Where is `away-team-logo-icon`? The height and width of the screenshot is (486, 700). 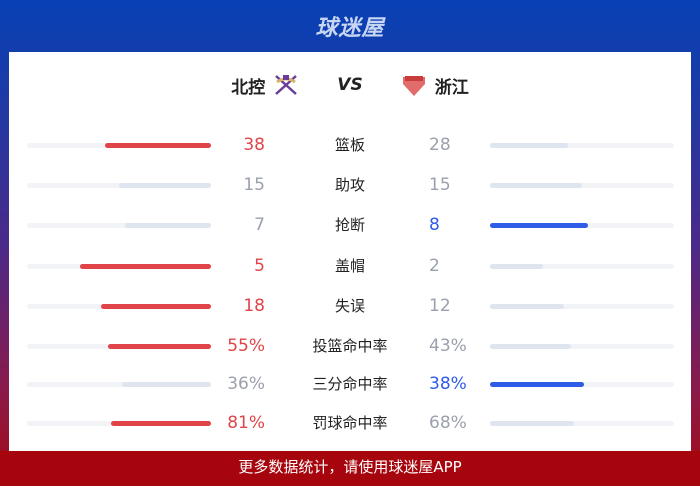 away-team-logo-icon is located at coordinates (413, 86).